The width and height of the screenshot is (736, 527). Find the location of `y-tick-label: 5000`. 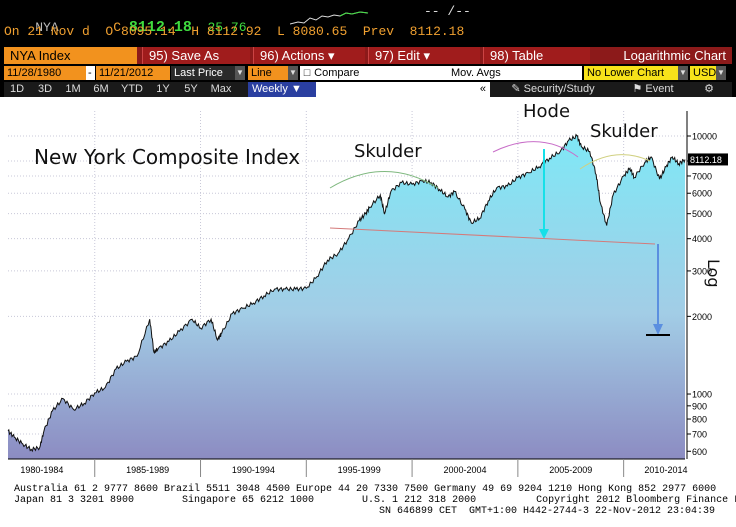

y-tick-label: 5000 is located at coordinates (702, 214).